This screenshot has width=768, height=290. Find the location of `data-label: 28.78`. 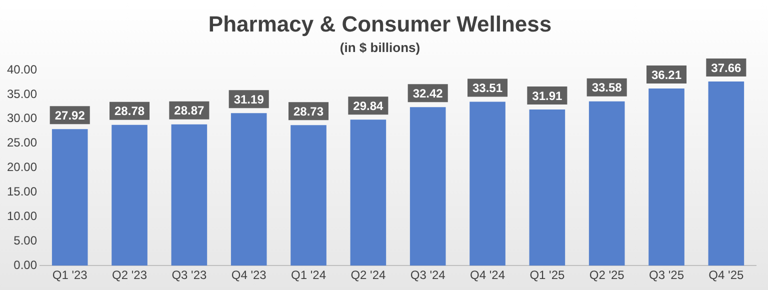

data-label: 28.78 is located at coordinates (129, 111).